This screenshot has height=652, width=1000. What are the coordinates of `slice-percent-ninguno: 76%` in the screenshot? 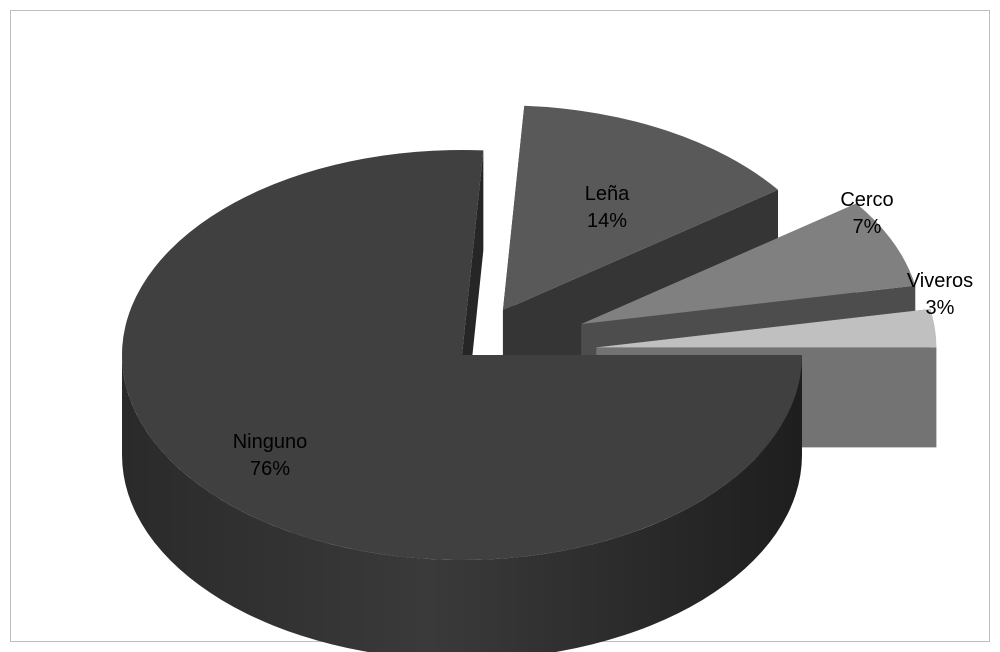 It's located at (270, 469).